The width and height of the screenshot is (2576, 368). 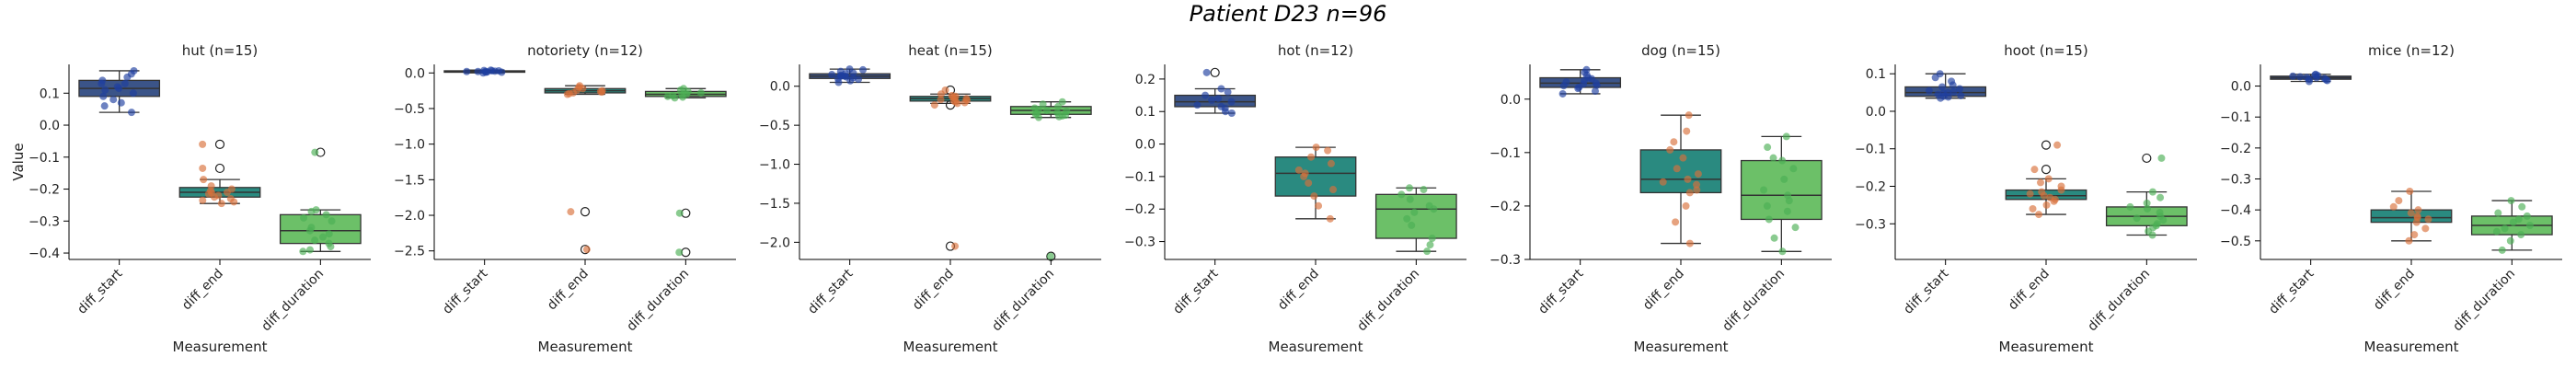 I want to click on x-tick-label: diff_duration, so click(x=658, y=301).